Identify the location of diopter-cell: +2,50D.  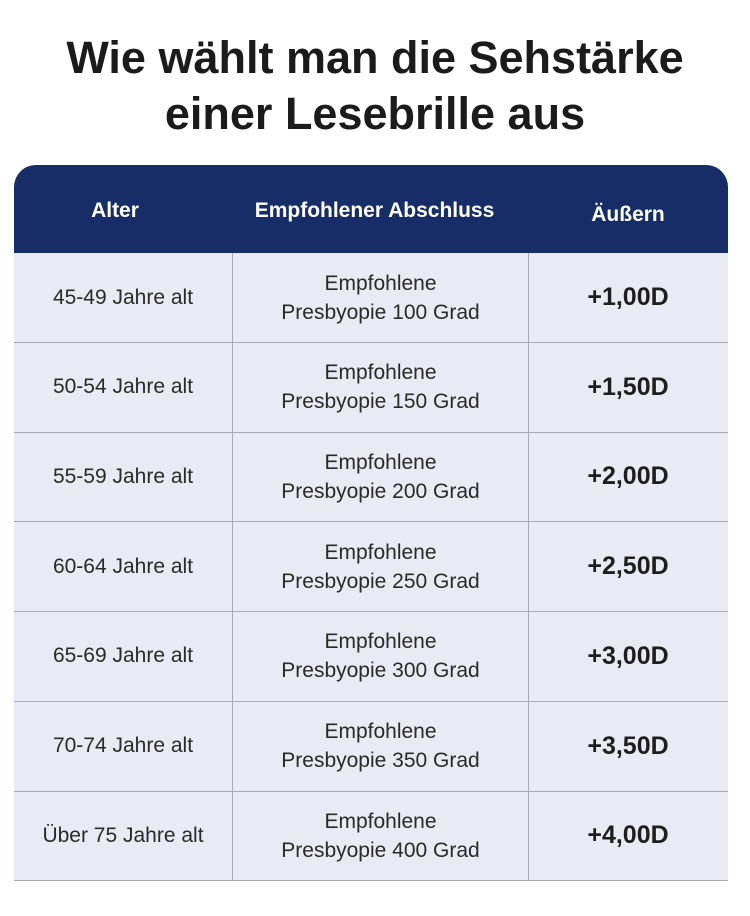
(628, 566).